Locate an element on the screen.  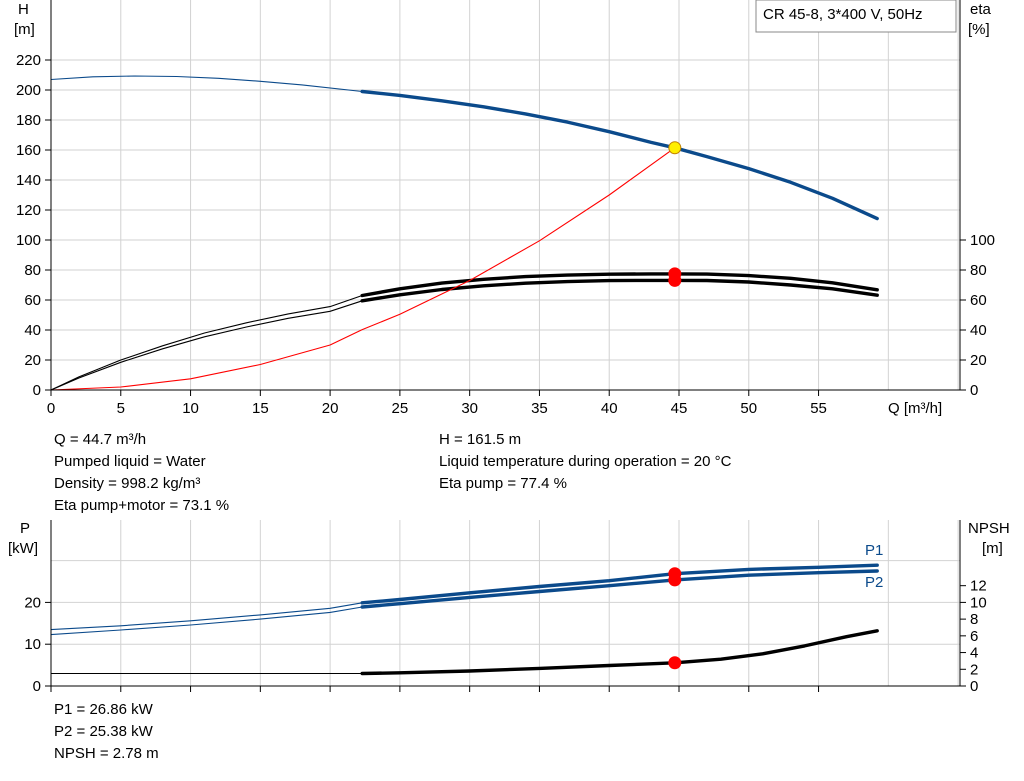
right-tick-label: 20 is located at coordinates (978, 360).